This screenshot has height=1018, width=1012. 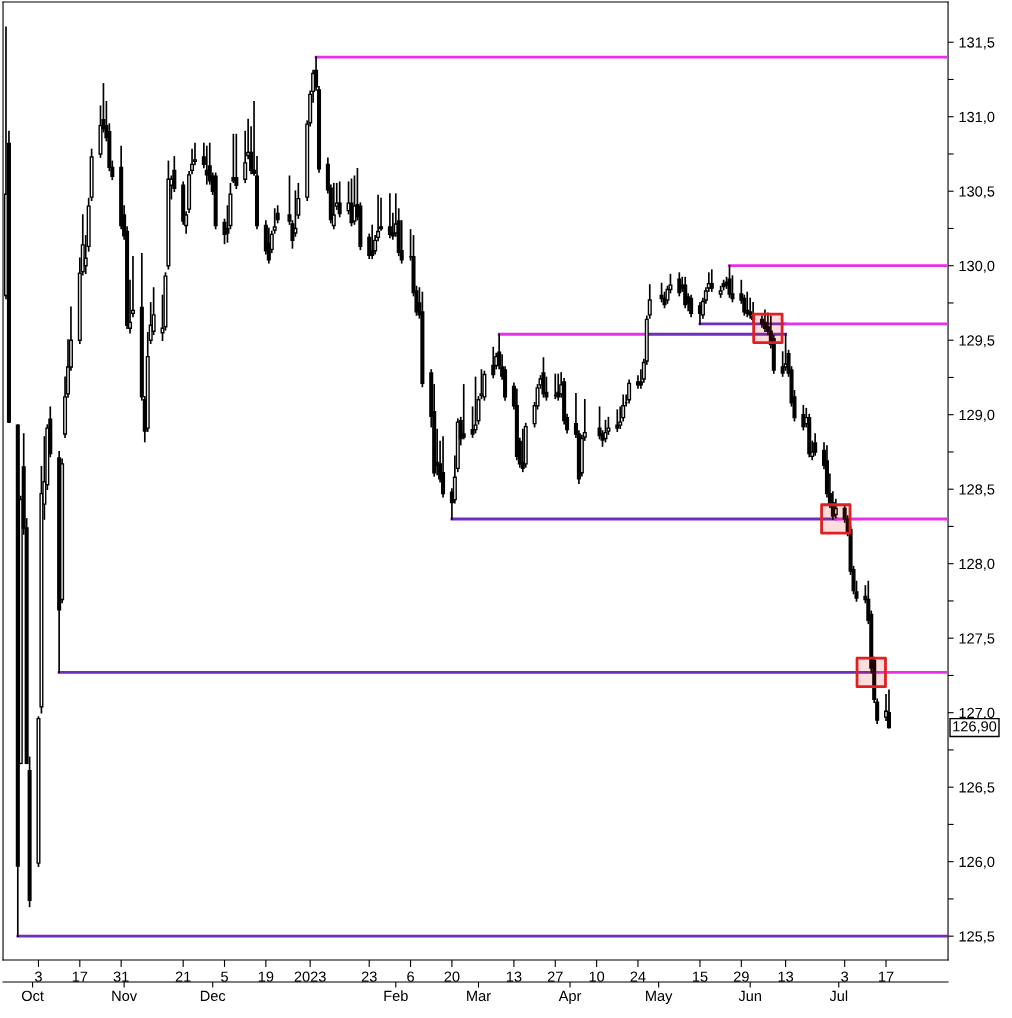 What do you see at coordinates (638, 976) in the screenshot?
I see `x-tick-label: 24` at bounding box center [638, 976].